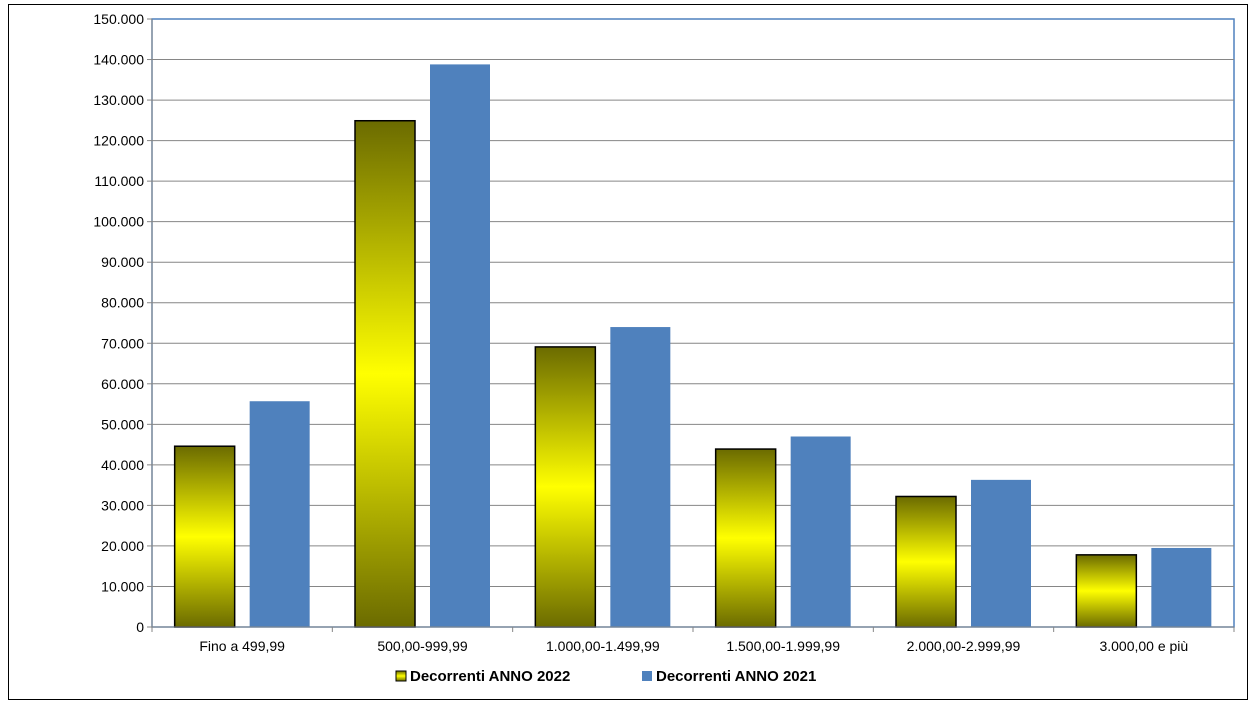 This screenshot has height=704, width=1254. What do you see at coordinates (122, 262) in the screenshot?
I see `y-tick-label: 90.000` at bounding box center [122, 262].